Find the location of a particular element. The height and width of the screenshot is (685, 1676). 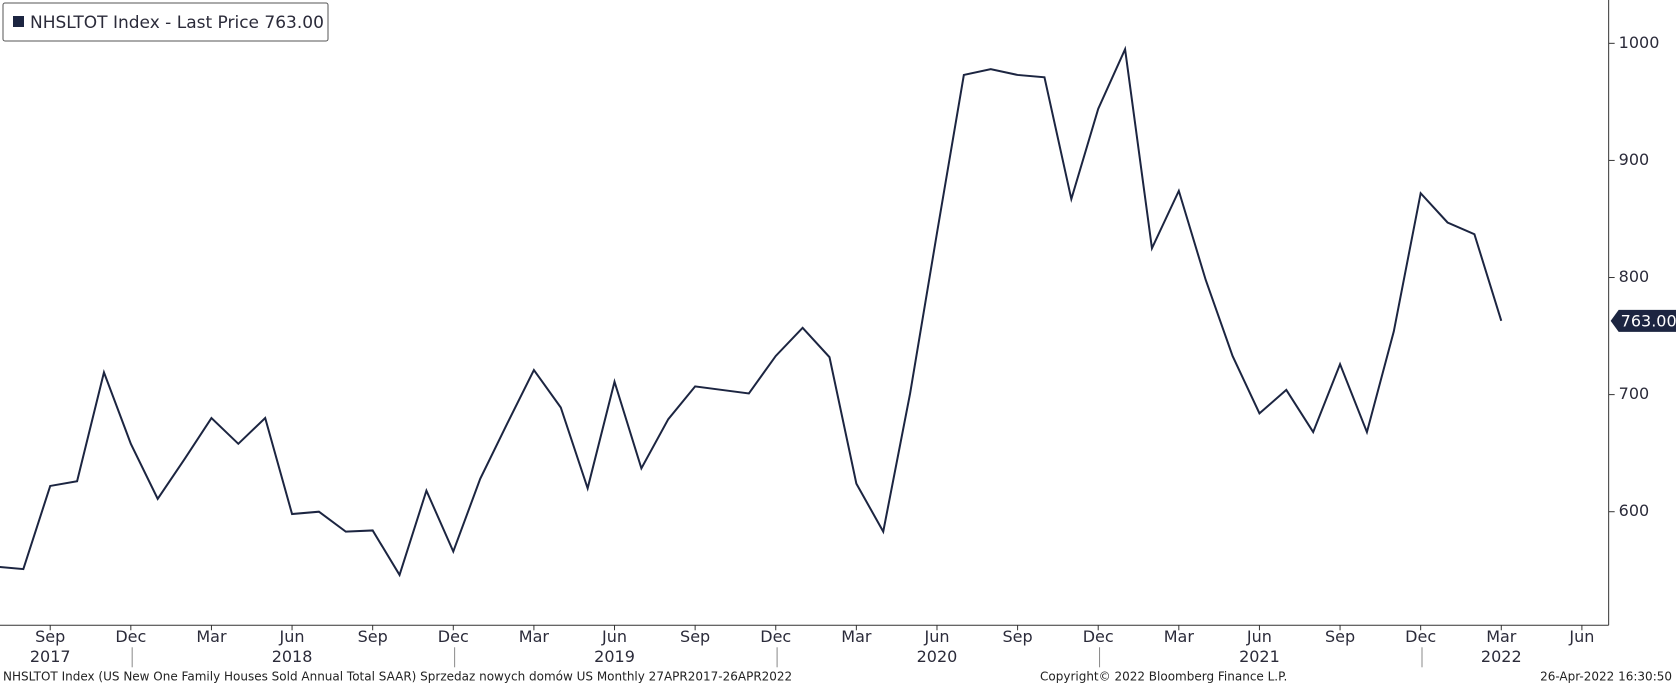

legend-swatch is located at coordinates (18, 21).